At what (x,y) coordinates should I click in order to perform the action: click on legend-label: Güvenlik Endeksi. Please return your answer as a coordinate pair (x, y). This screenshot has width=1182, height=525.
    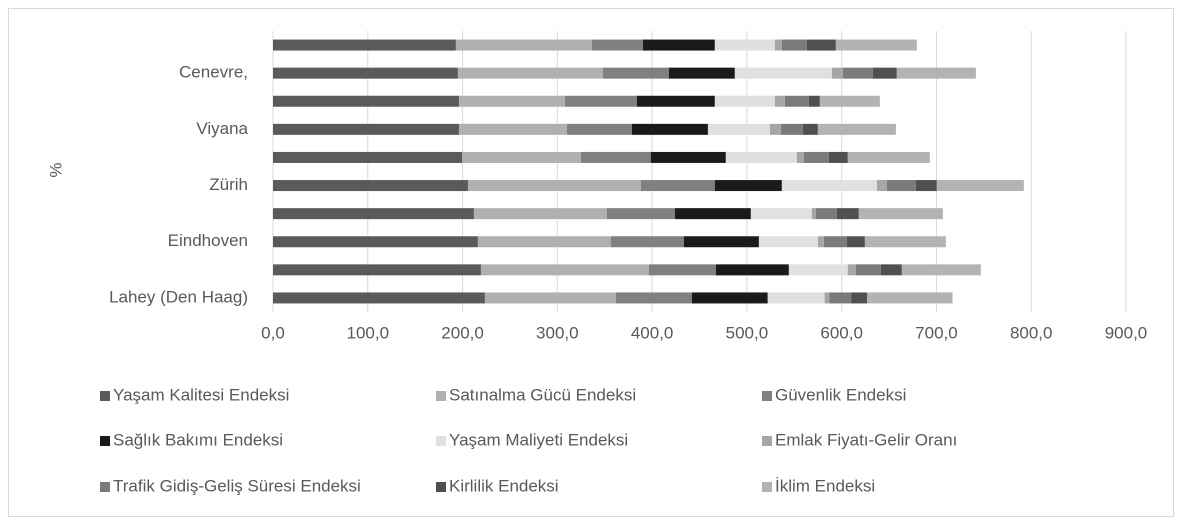
    Looking at the image, I should click on (840, 394).